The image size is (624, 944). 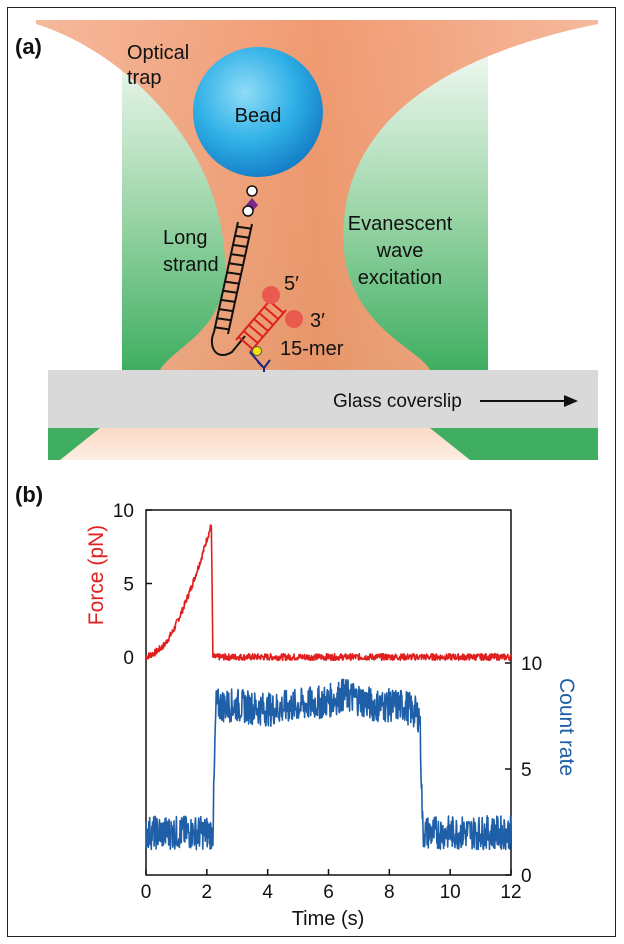 What do you see at coordinates (146, 892) in the screenshot?
I see `x-tick-label: 0` at bounding box center [146, 892].